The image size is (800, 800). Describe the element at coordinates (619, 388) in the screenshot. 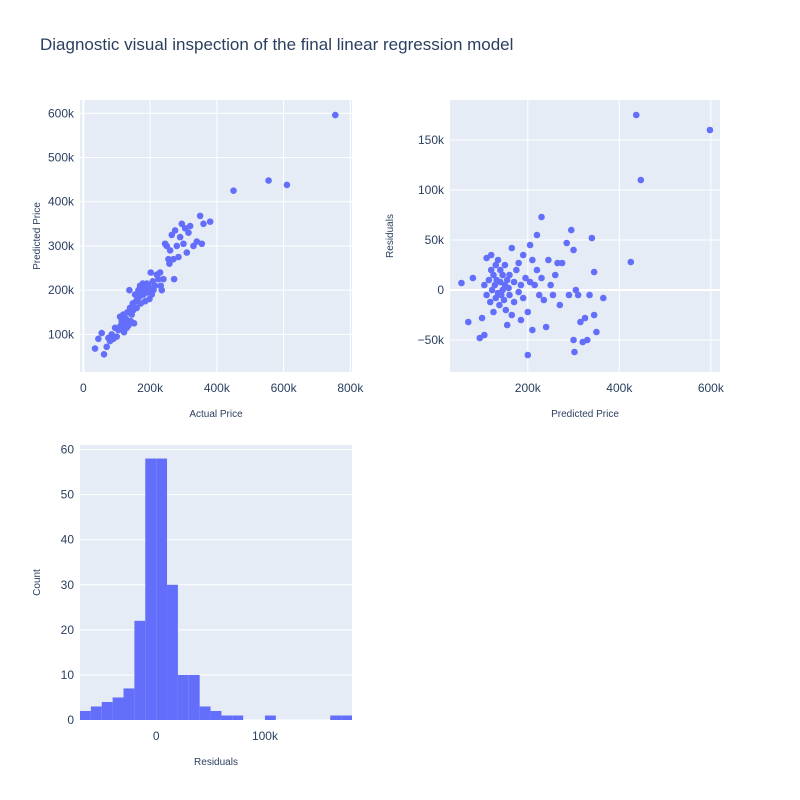

I see `x-tick-label: 400k` at that location.